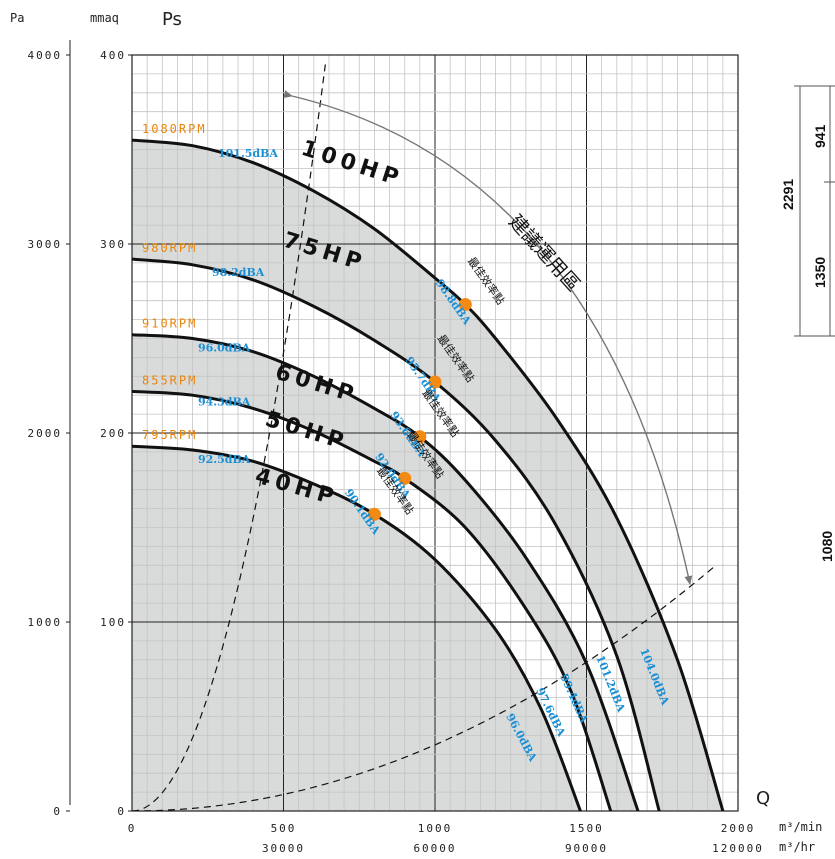 The image size is (835, 859). I want to click on x-tick-label: 1000, so click(435, 828).